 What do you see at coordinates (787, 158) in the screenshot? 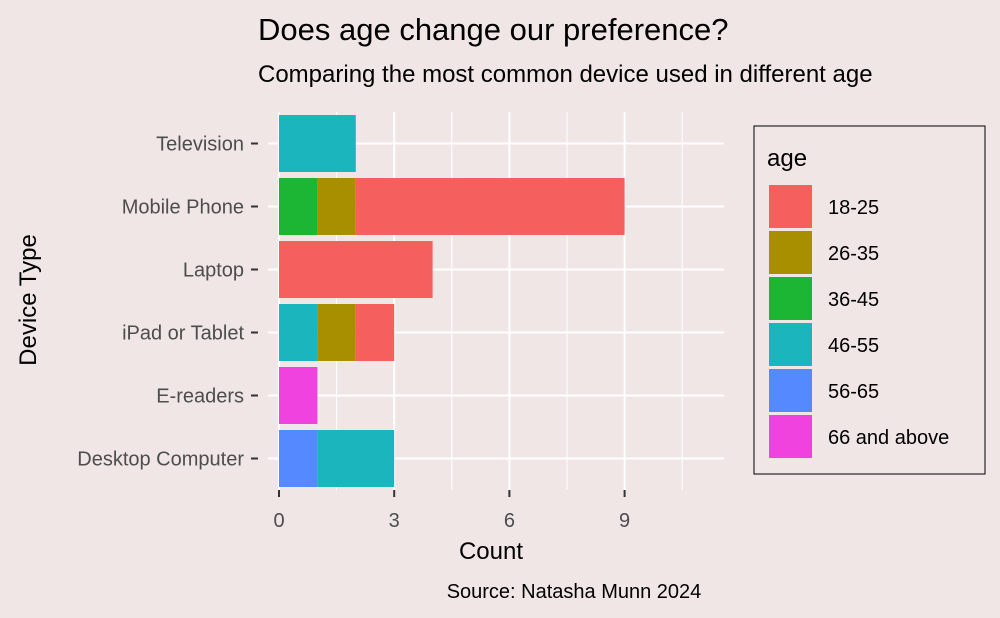
I see `legend-title: age` at bounding box center [787, 158].